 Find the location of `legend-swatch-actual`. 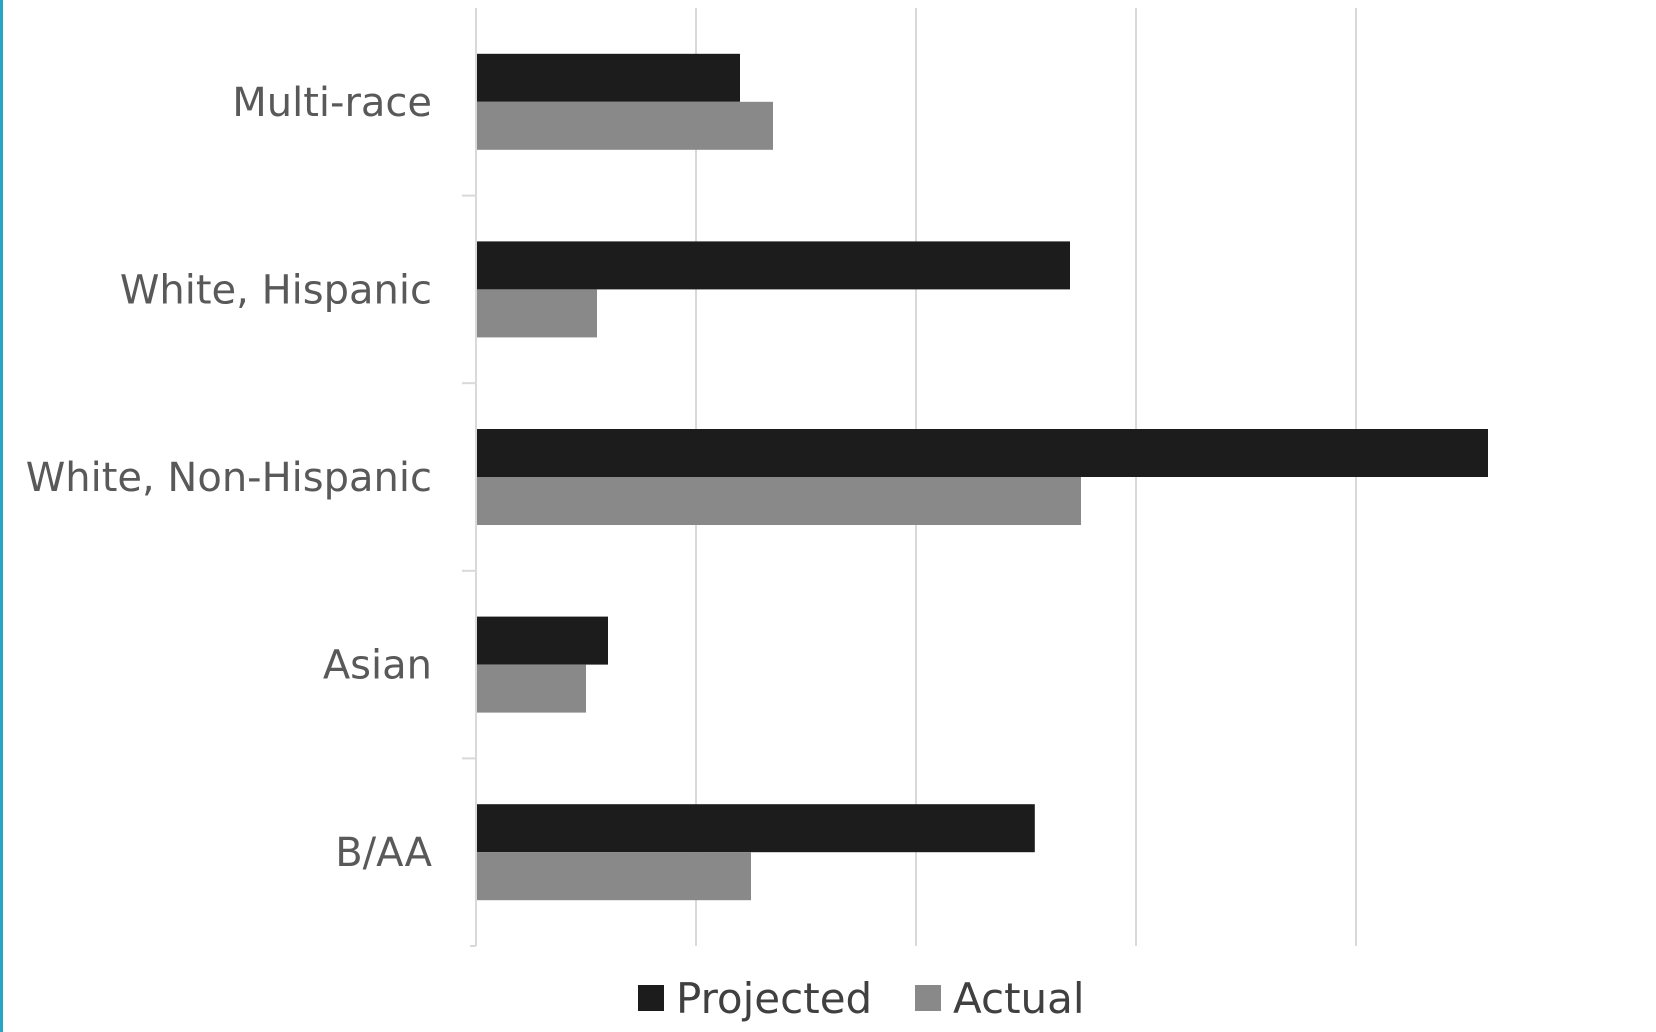

legend-swatch-actual is located at coordinates (928, 998).